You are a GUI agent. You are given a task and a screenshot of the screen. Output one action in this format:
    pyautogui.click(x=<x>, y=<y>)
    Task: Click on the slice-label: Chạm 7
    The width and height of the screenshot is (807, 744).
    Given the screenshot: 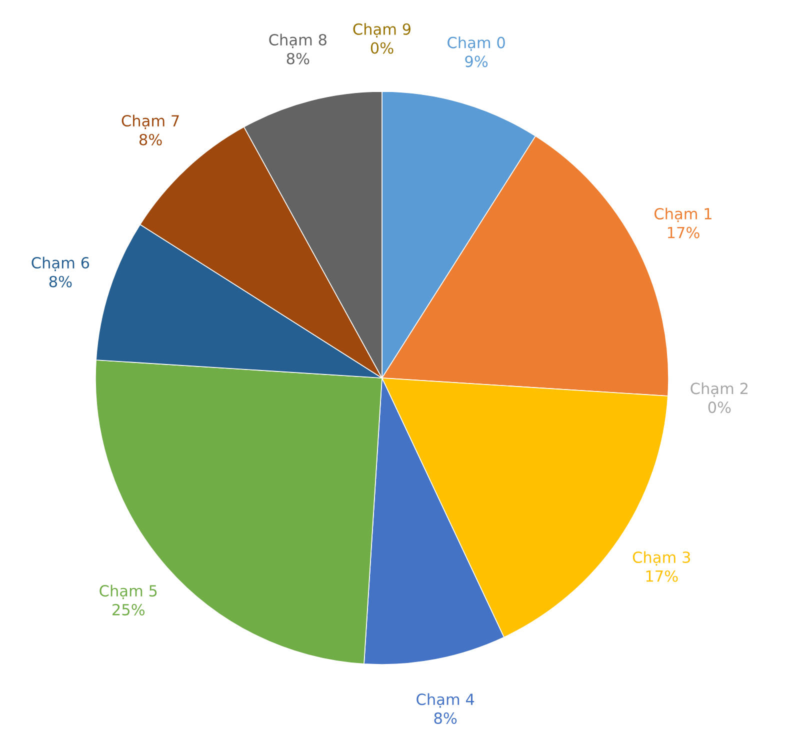 What is the action you would take?
    pyautogui.click(x=150, y=122)
    